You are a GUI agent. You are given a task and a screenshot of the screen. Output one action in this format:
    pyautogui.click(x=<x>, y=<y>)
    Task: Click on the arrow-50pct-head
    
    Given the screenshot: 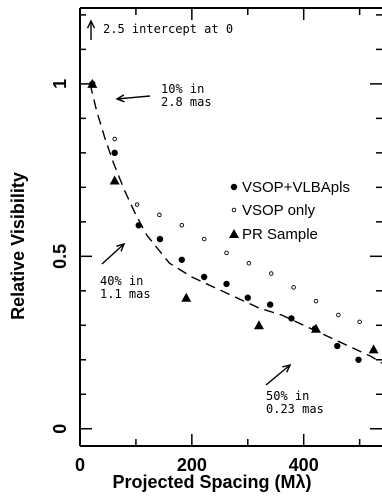 What is the action you would take?
    pyautogui.click(x=287, y=368)
    